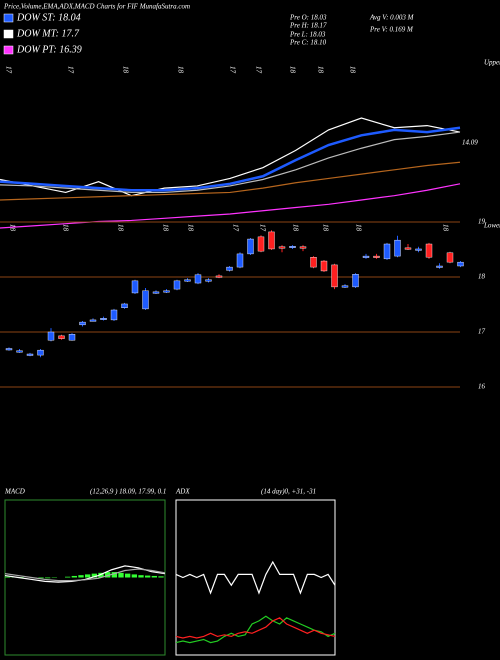 The height and width of the screenshot is (660, 500). I want to click on legend-label: DOW MT: 17.7, so click(48, 33).